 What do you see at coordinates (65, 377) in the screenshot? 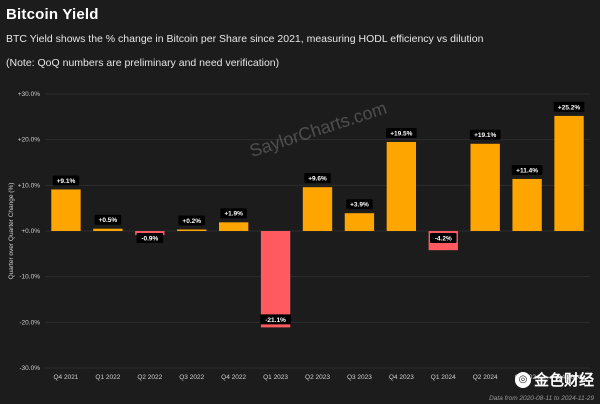
I see `x-tick-label: Q4 2021` at bounding box center [65, 377].